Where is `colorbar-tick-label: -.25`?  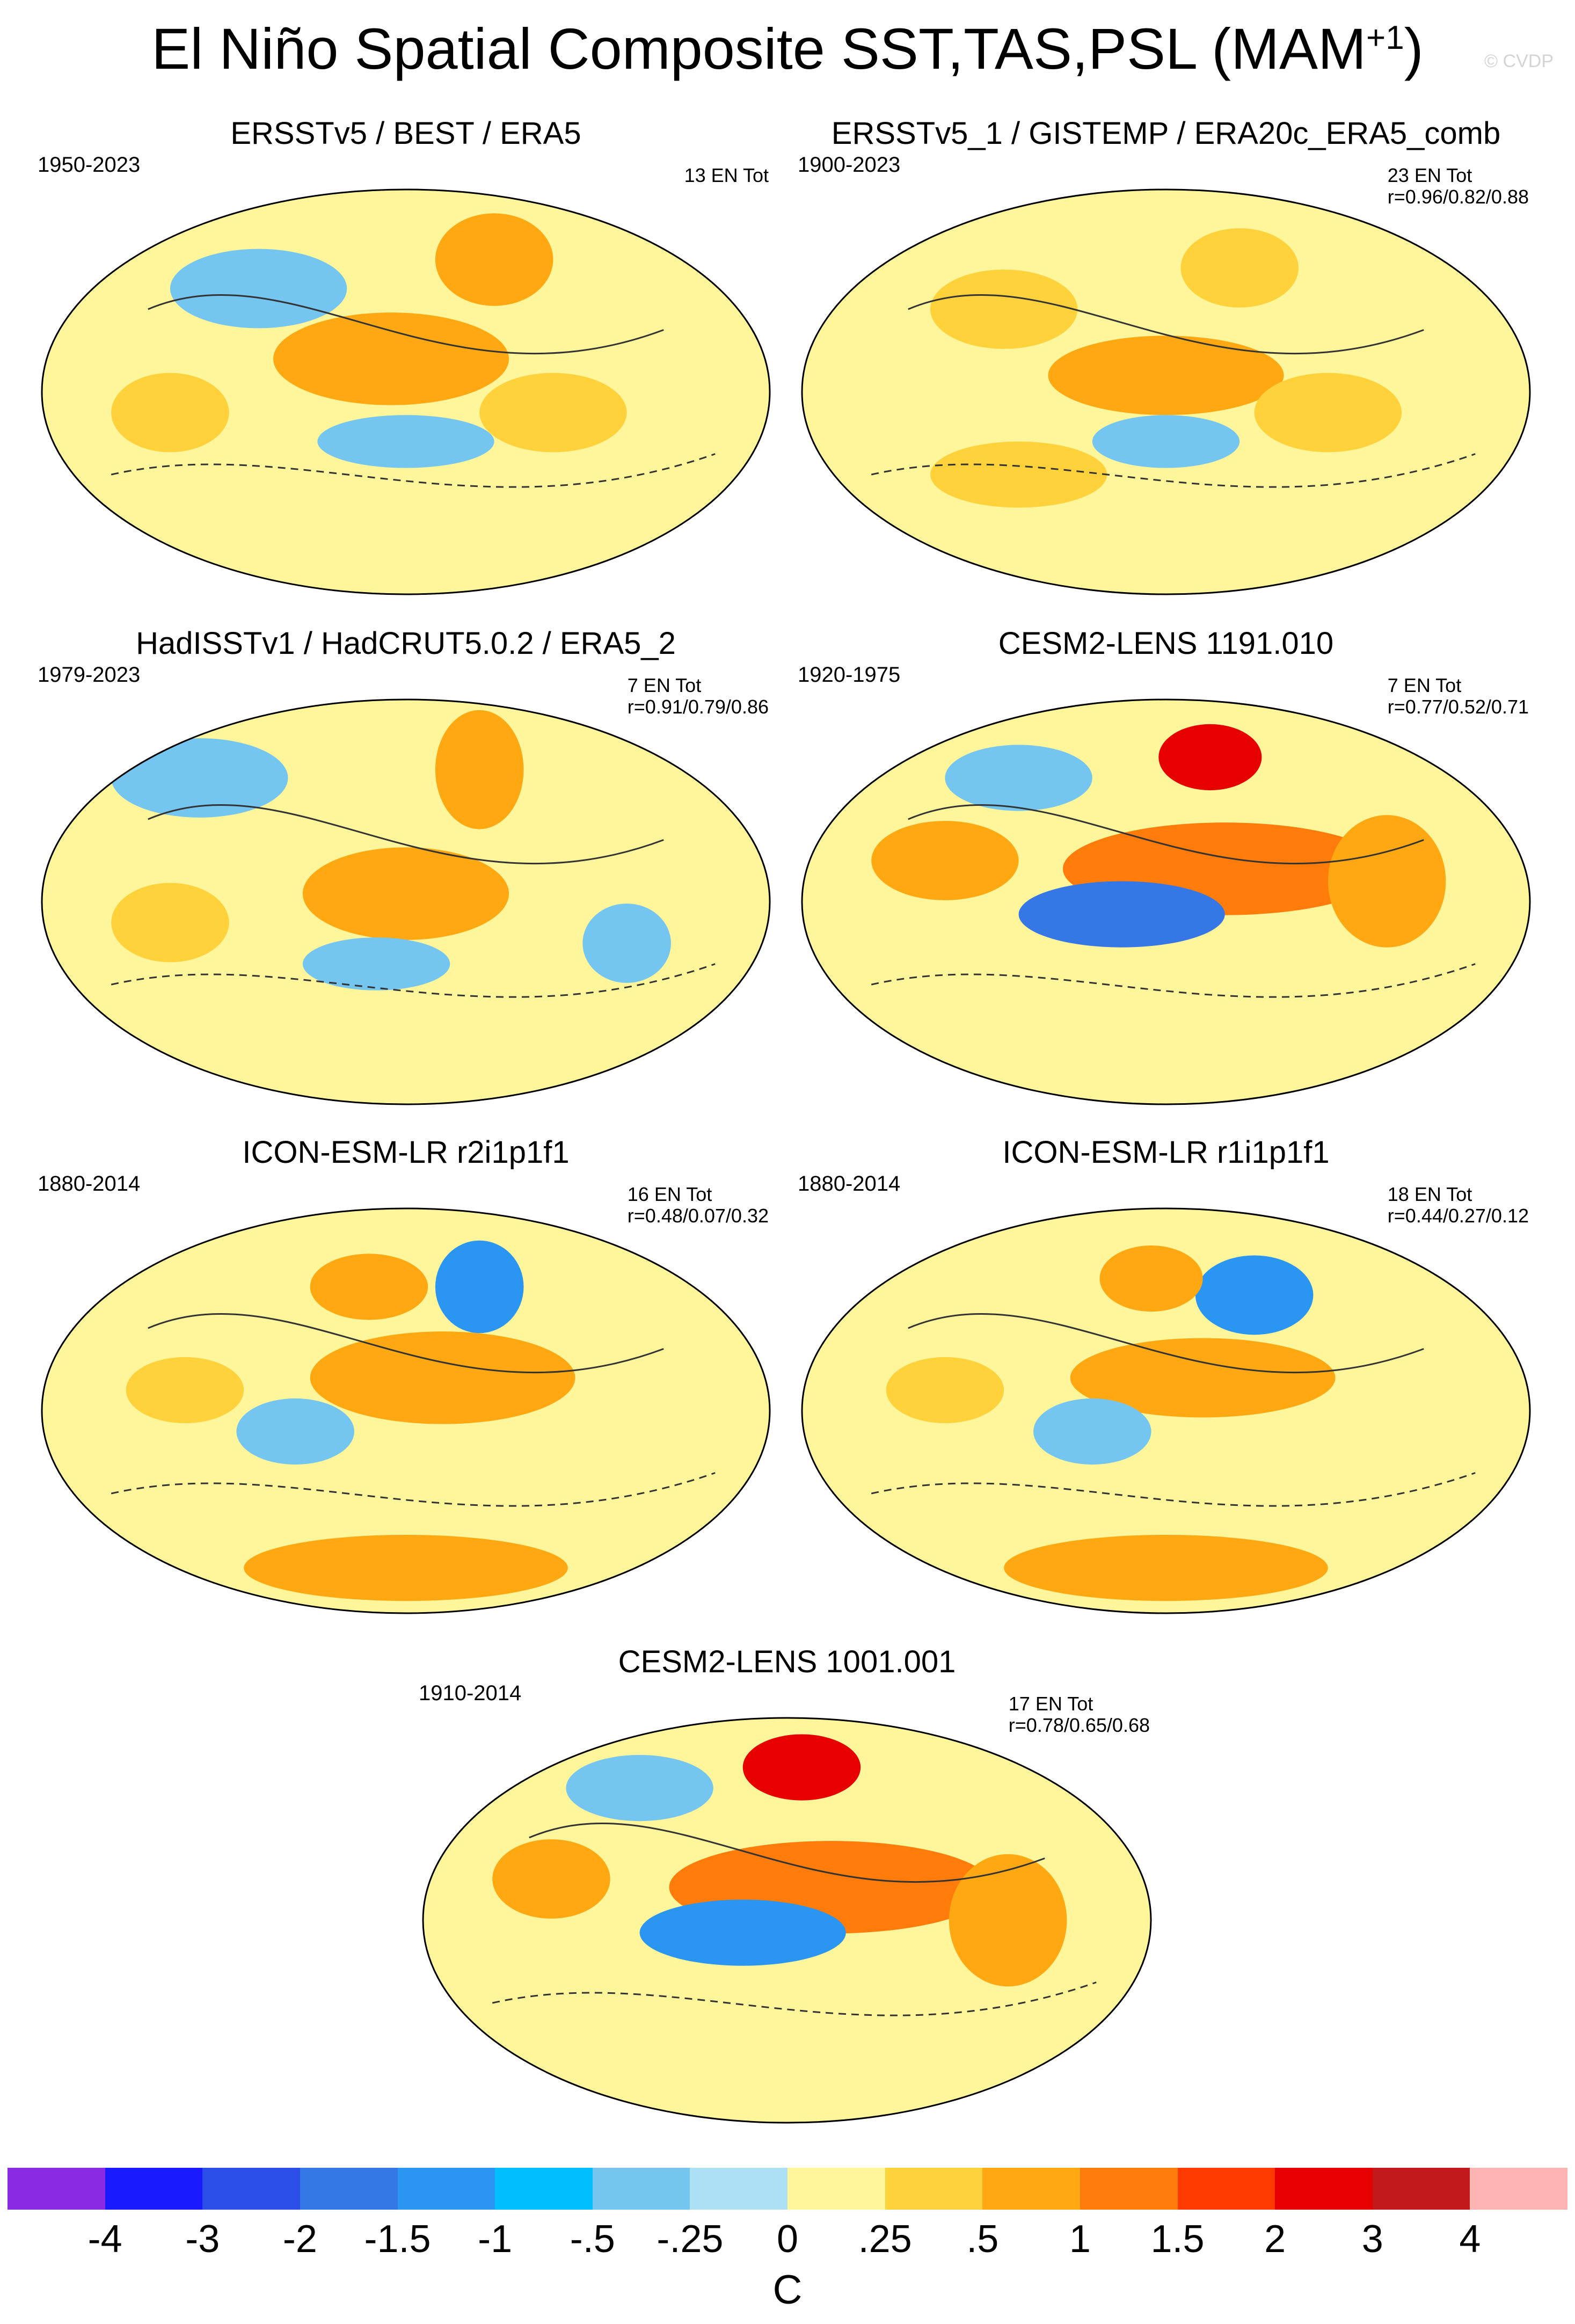 colorbar-tick-label: -.25 is located at coordinates (690, 2239).